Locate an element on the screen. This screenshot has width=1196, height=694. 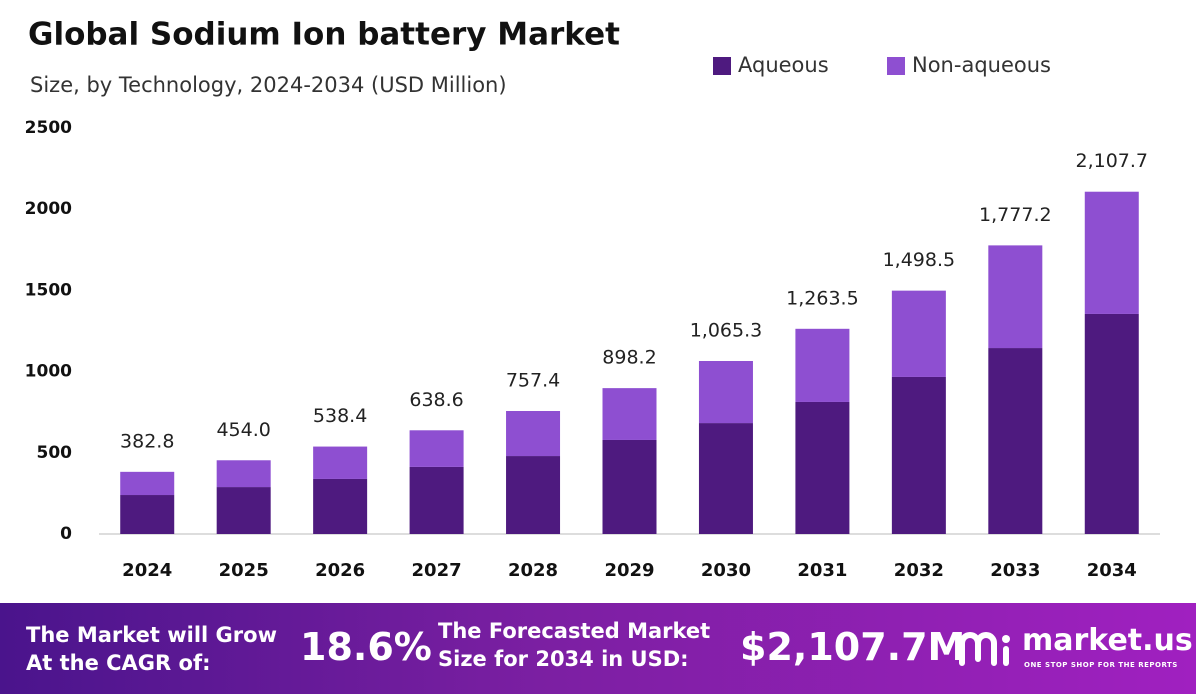
x-tick-label: 2033 is located at coordinates (1015, 570).